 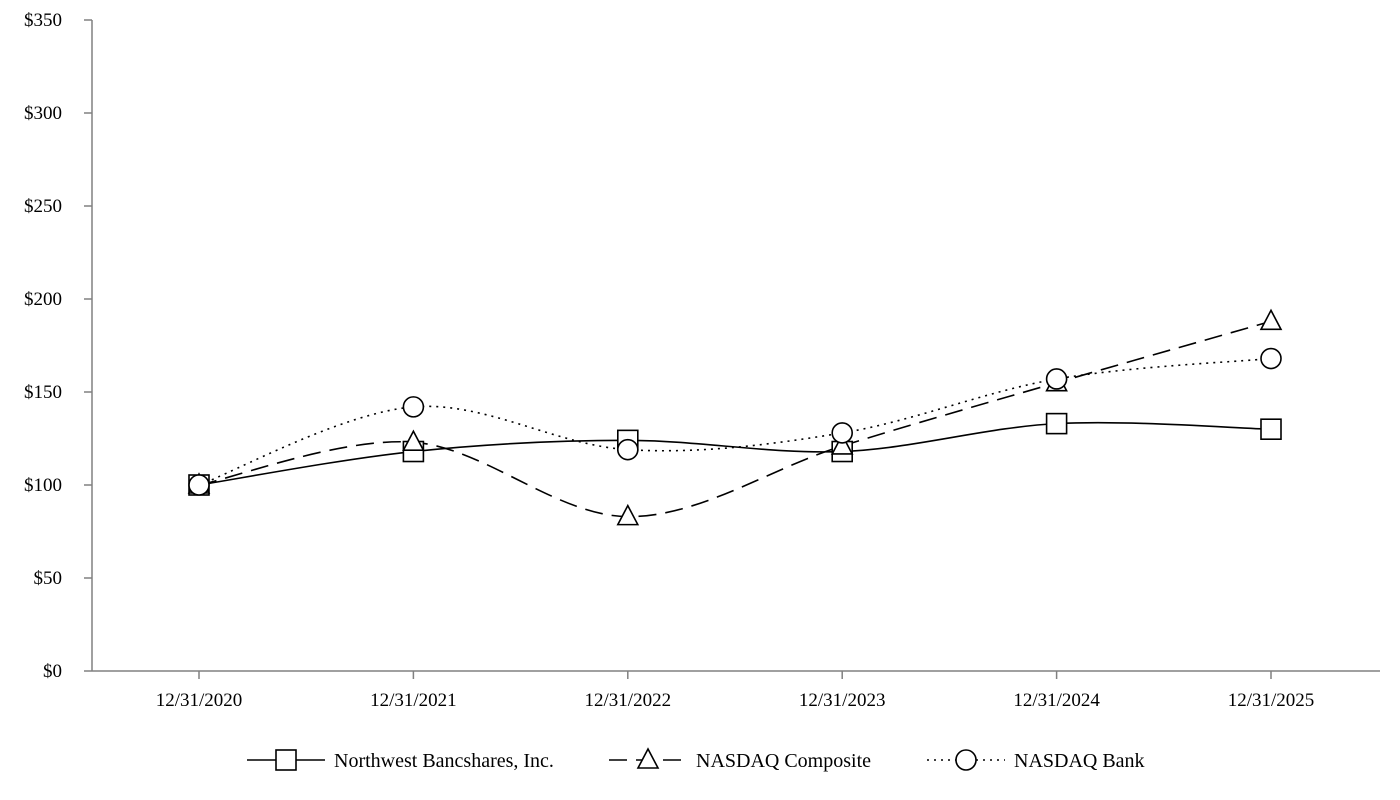 I want to click on y-tick-label: $200, so click(x=43, y=299).